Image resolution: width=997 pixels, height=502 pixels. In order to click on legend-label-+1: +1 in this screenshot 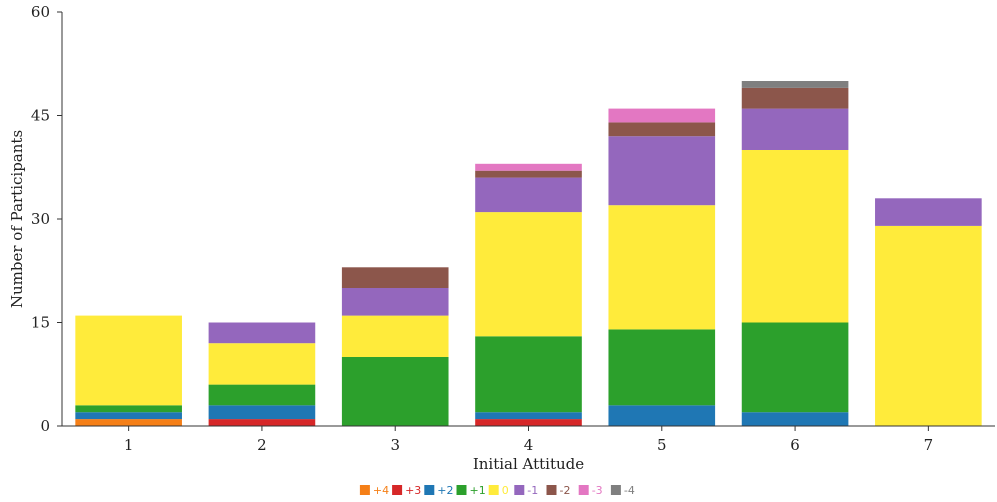, I will do `click(478, 490)`.